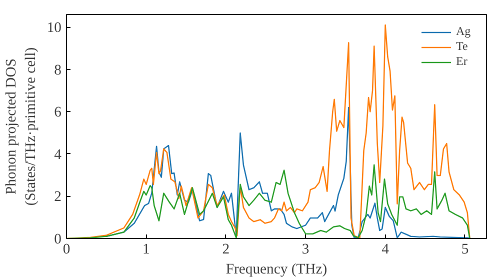 The height and width of the screenshot is (280, 500). Describe the element at coordinates (58, 112) in the screenshot. I see `y-tick-label: 6` at that location.